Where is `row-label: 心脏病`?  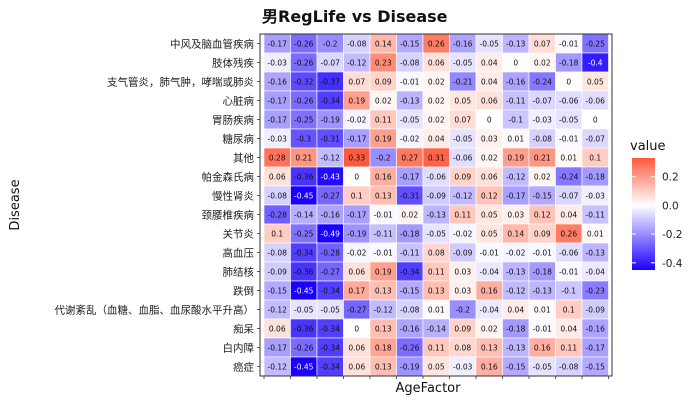 row-label: 心脏病 is located at coordinates (239, 101).